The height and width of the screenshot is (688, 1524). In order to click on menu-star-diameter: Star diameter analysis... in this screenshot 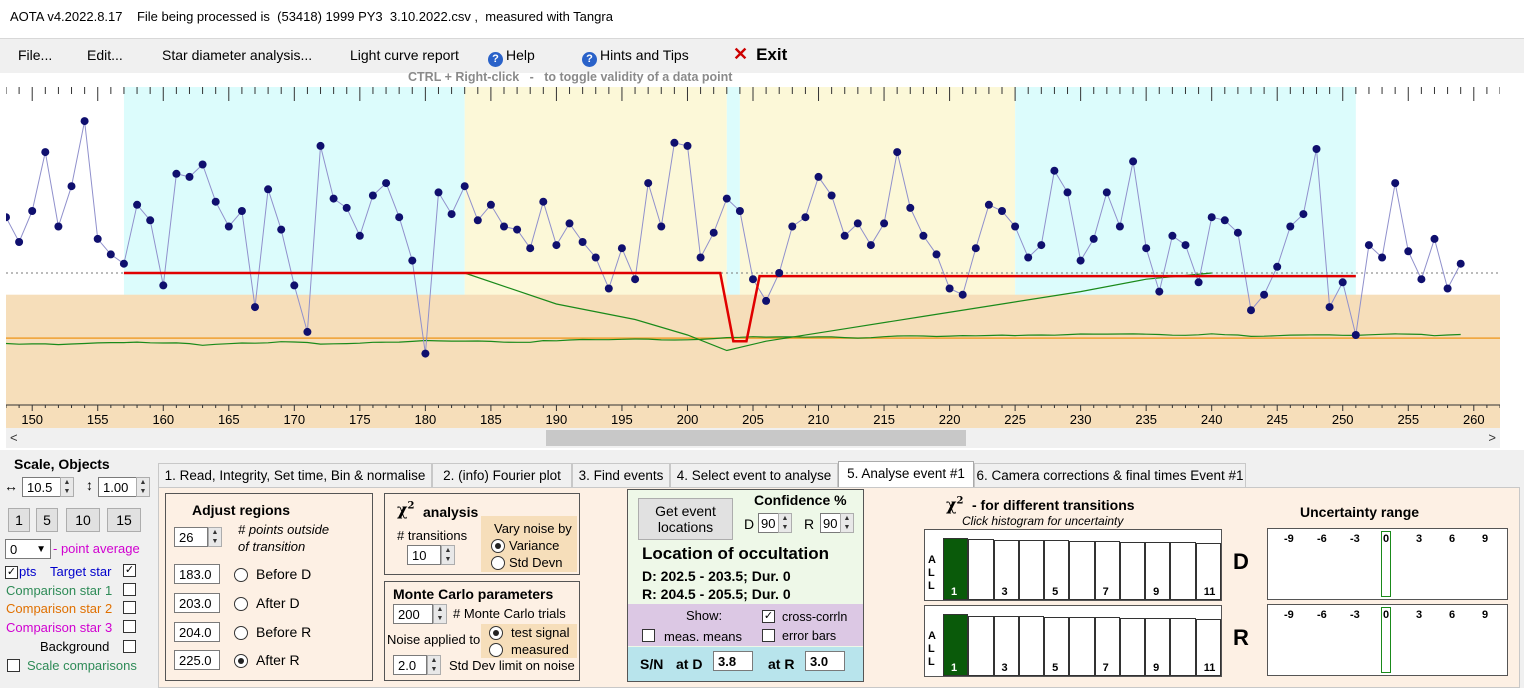, I will do `click(237, 55)`.